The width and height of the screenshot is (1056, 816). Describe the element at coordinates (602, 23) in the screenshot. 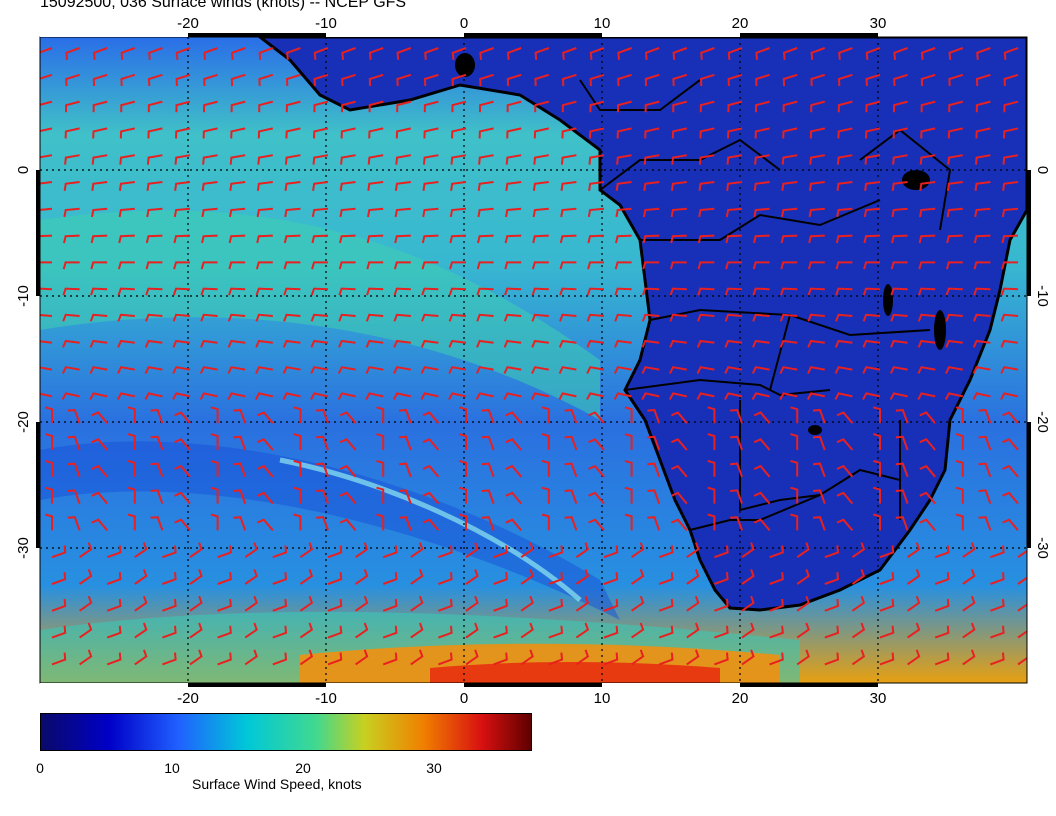

I see `lon-label: 10` at that location.